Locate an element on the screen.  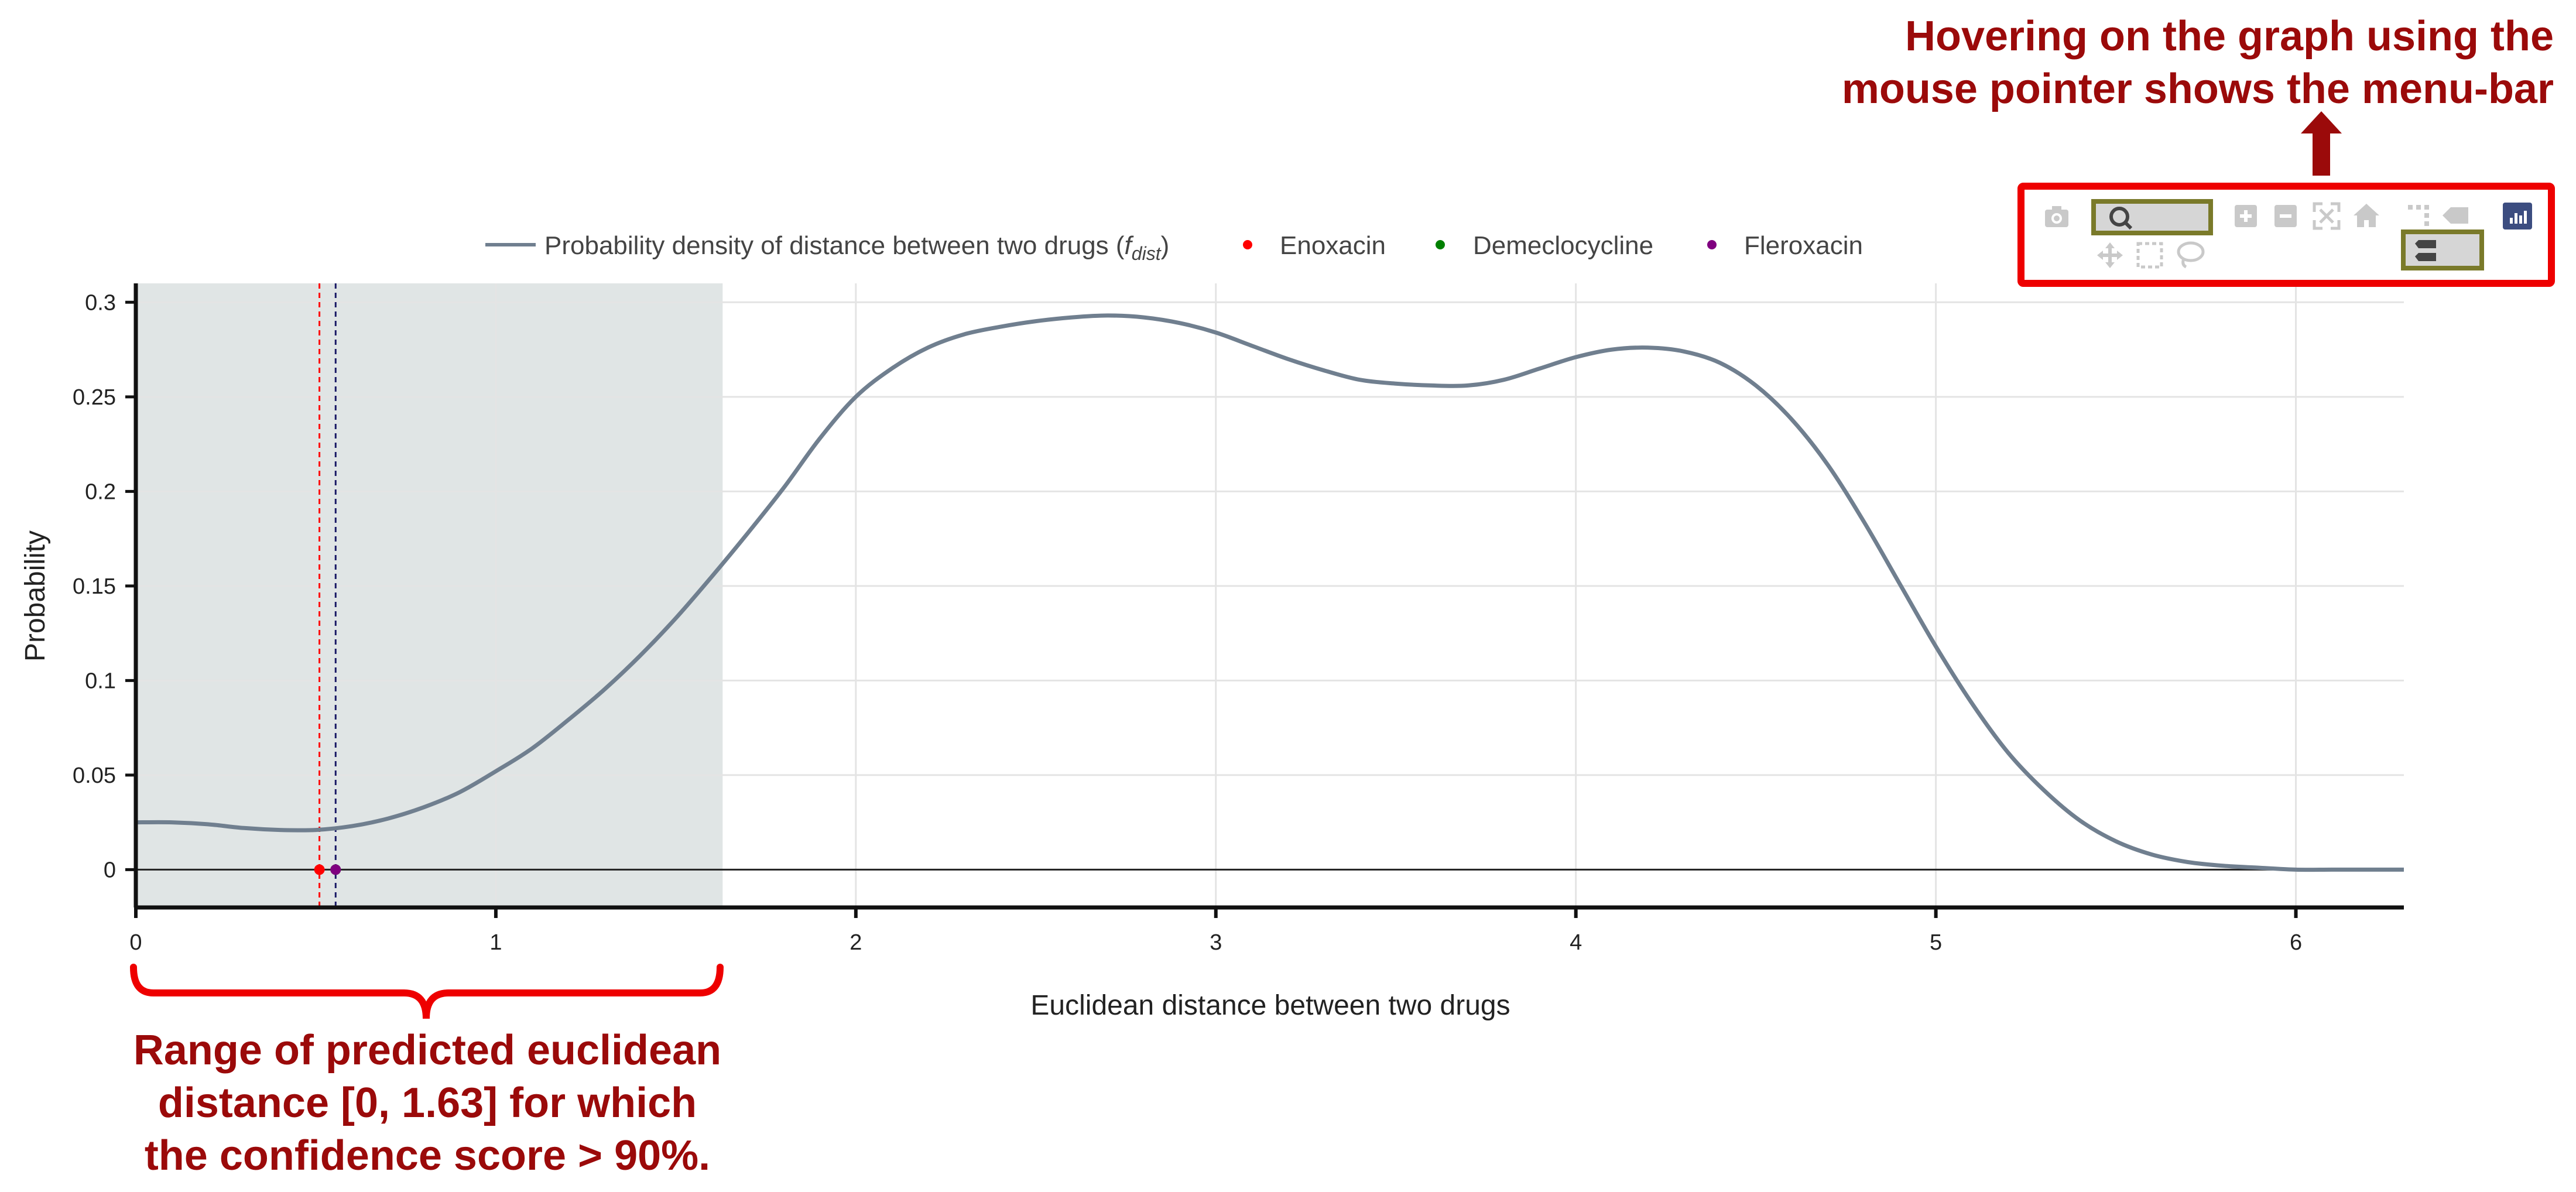
legend-marker-enoxacin is located at coordinates (1247, 244).